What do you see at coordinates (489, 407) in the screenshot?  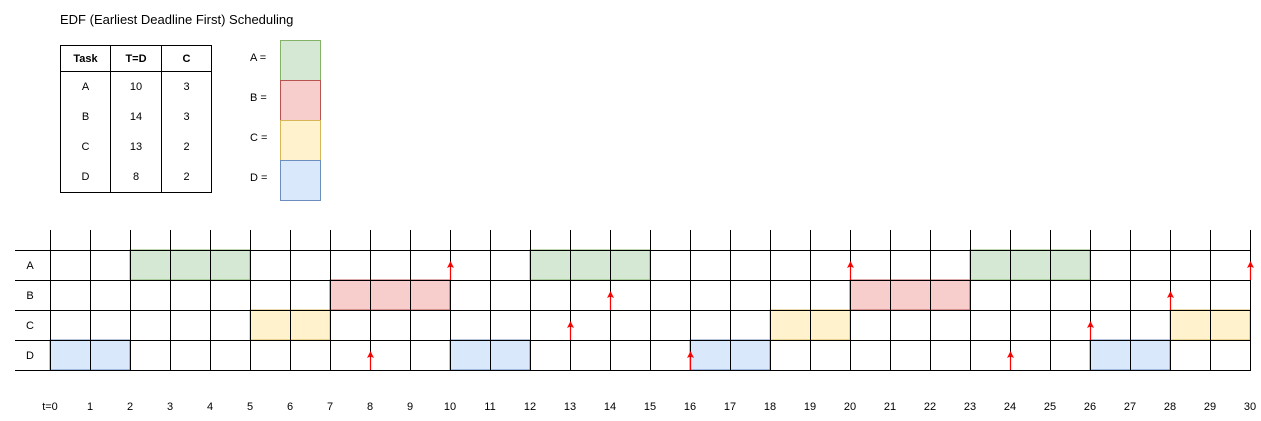 I see `time-label: 11` at bounding box center [489, 407].